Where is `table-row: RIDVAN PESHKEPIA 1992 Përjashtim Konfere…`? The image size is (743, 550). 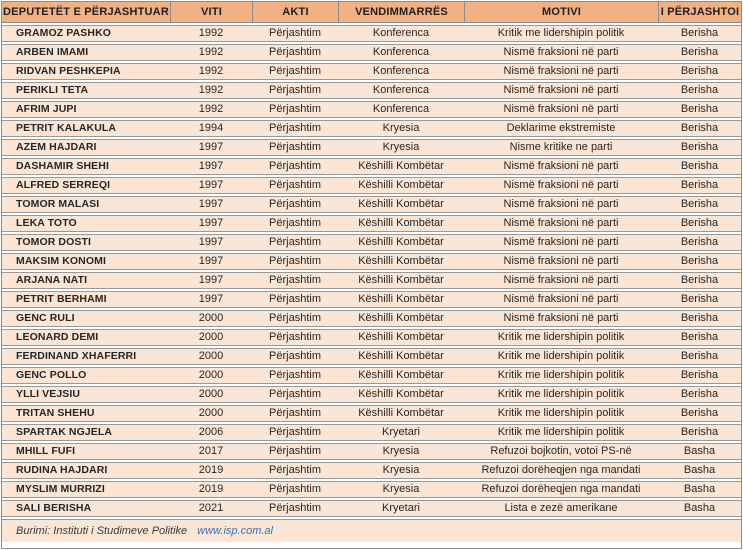
table-row: RIDVAN PESHKEPIA 1992 Përjashtim Konfere… is located at coordinates (371, 71).